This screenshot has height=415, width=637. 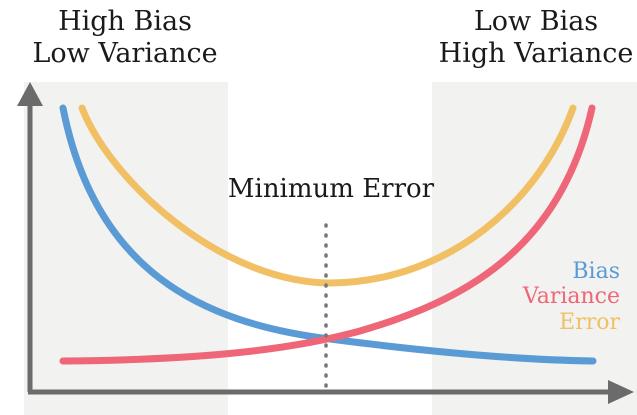 What do you see at coordinates (30, 94) in the screenshot?
I see `arrow-up-icon` at bounding box center [30, 94].